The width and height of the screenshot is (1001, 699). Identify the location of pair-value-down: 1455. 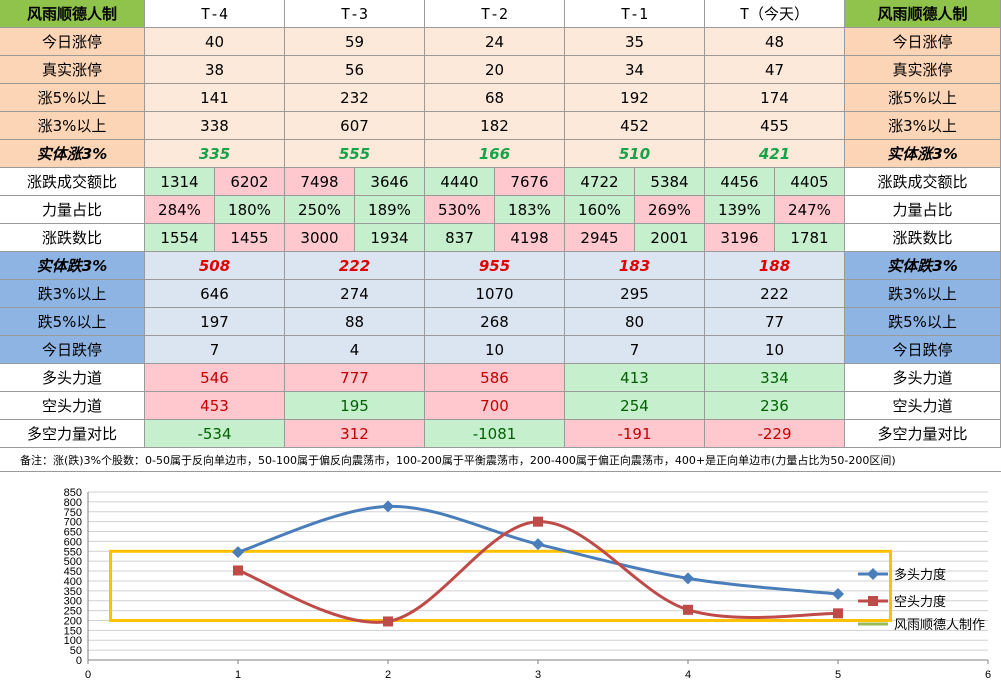
(250, 238).